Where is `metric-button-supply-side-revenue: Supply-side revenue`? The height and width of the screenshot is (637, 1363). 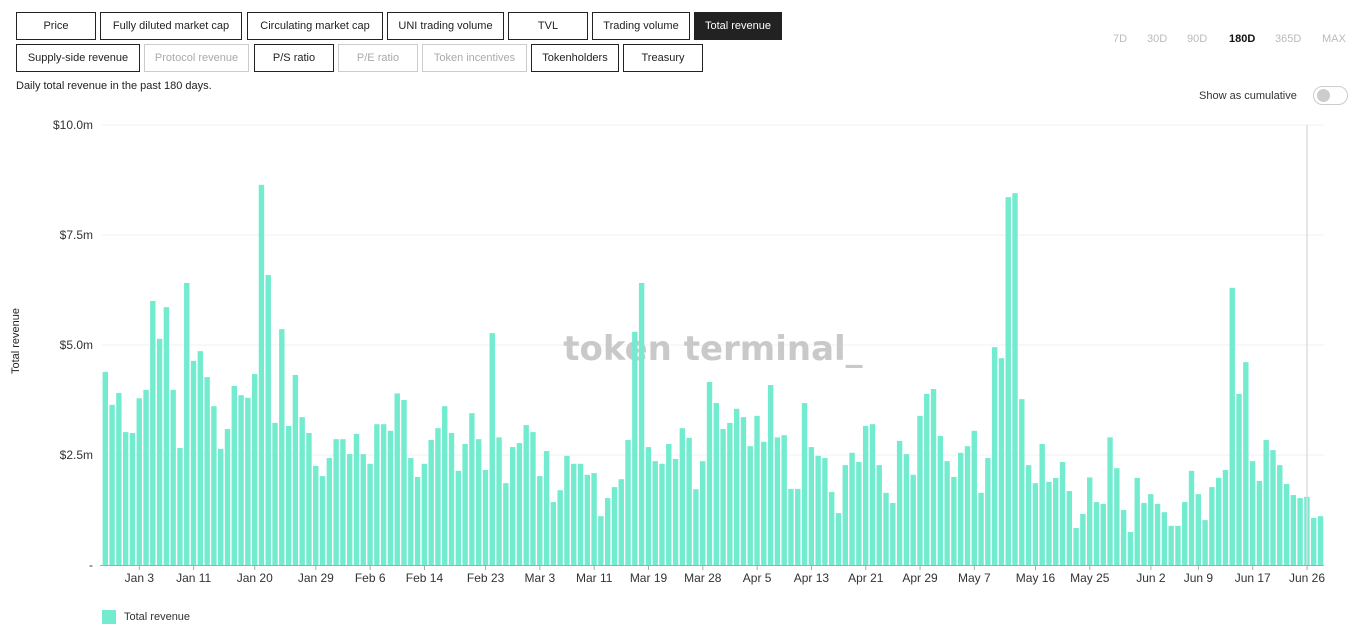 metric-button-supply-side-revenue: Supply-side revenue is located at coordinates (78, 58).